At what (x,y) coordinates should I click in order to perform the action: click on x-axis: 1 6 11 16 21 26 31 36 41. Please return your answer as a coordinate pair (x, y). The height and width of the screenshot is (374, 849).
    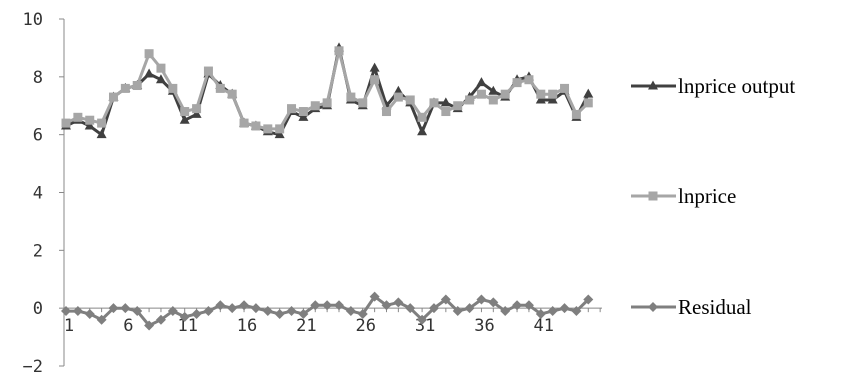
    Looking at the image, I should click on (333, 321).